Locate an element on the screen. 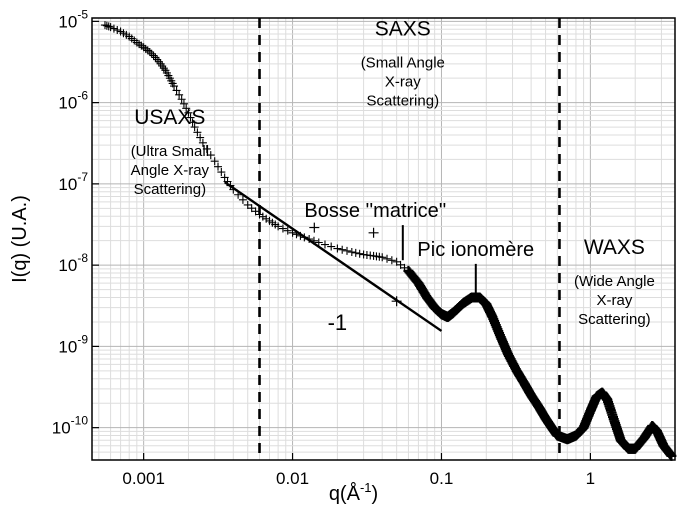  x-axis-label-text: q(Å is located at coordinates (345, 493).